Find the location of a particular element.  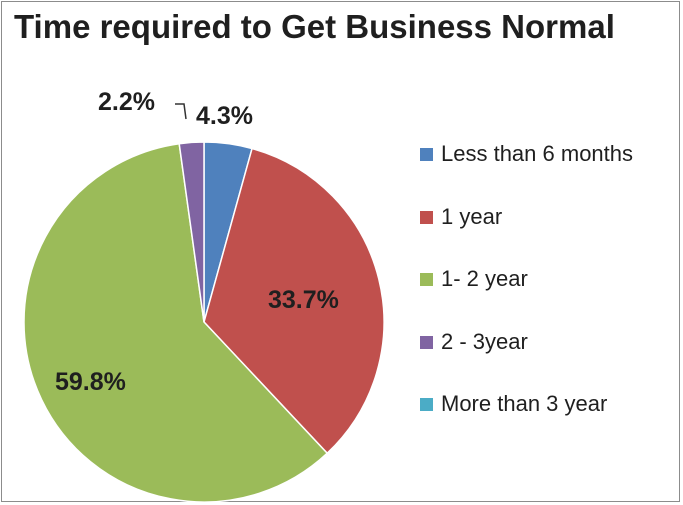

legend-label: 1- 2 year is located at coordinates (484, 278).